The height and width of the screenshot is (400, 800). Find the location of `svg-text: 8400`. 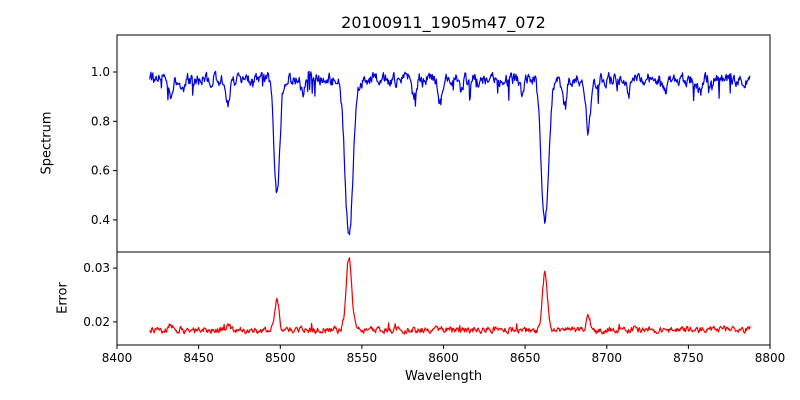

svg-text: 8400 is located at coordinates (117, 358).